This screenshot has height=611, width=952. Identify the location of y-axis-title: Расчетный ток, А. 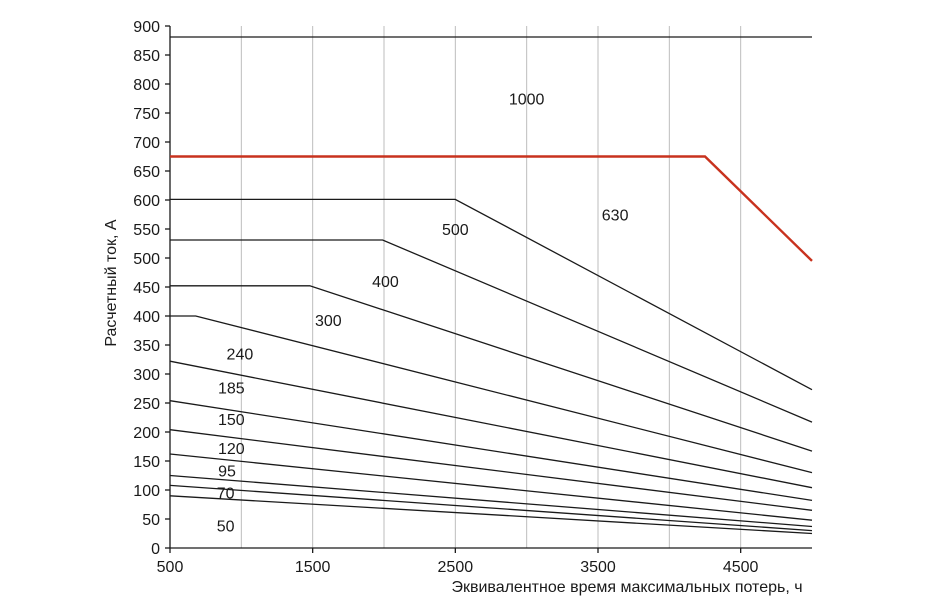
(111, 283).